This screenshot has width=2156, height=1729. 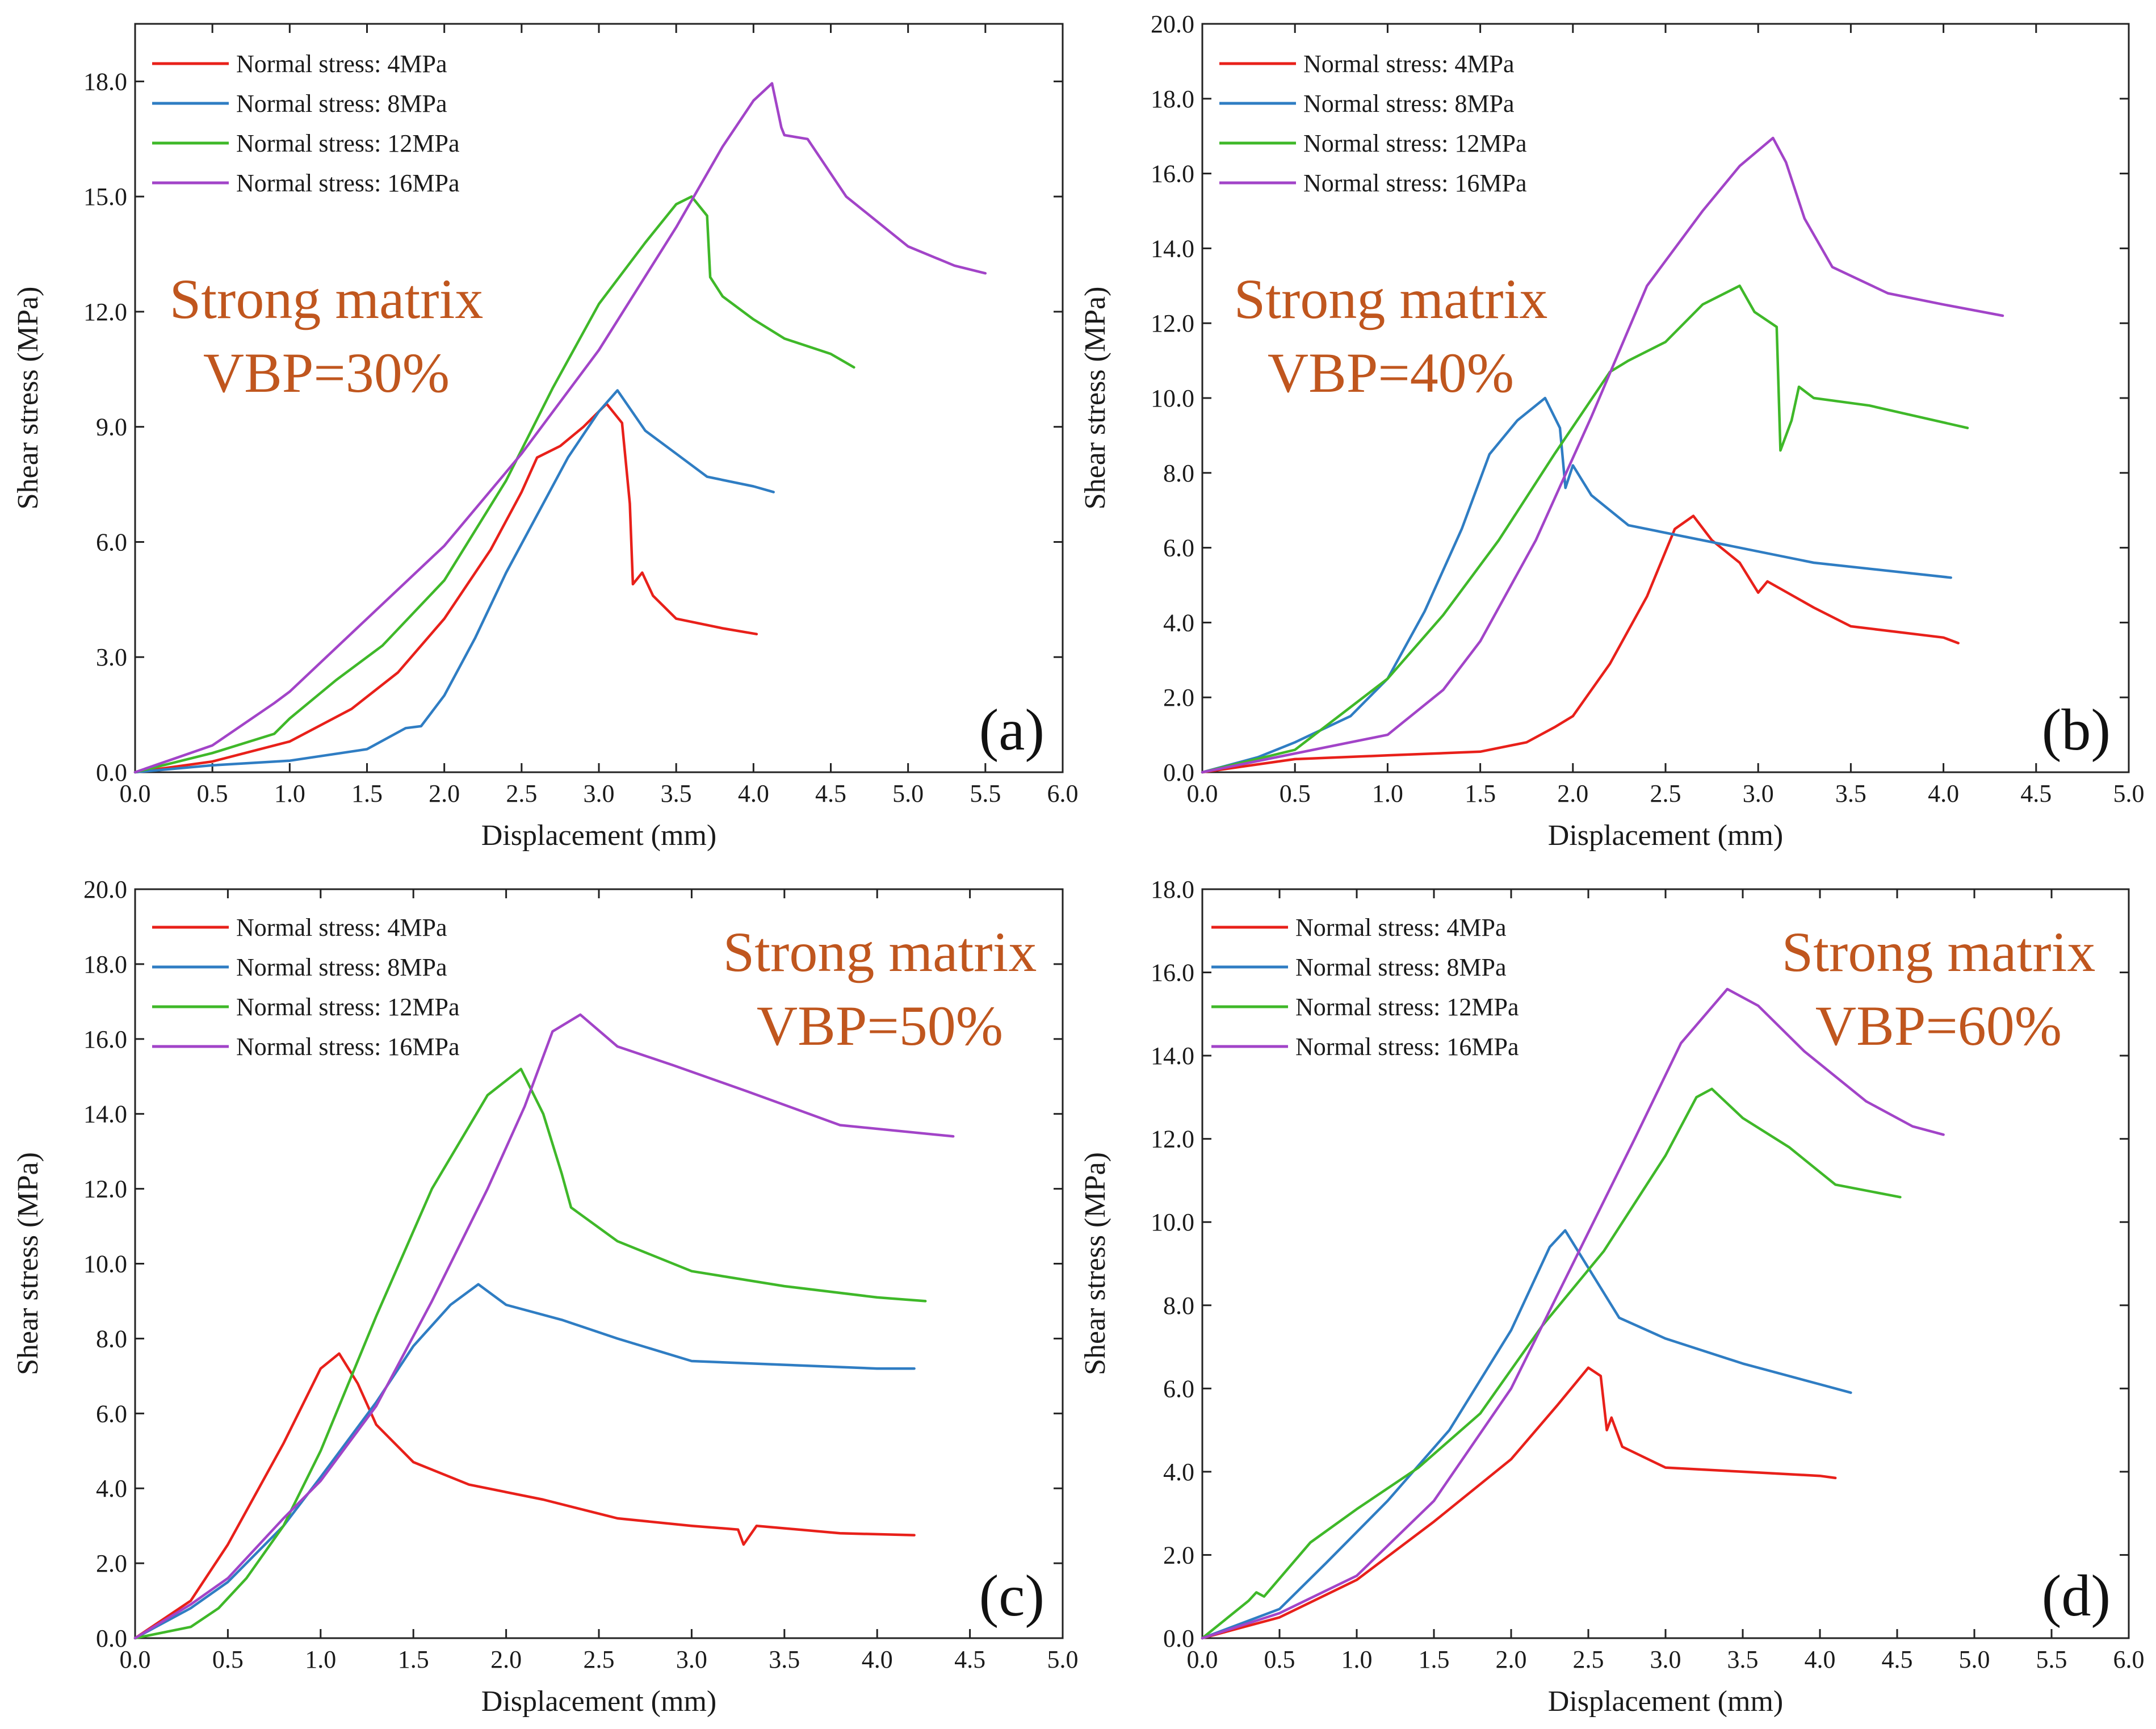 I want to click on annotation-text: VBP=60%, so click(x=1938, y=1025).